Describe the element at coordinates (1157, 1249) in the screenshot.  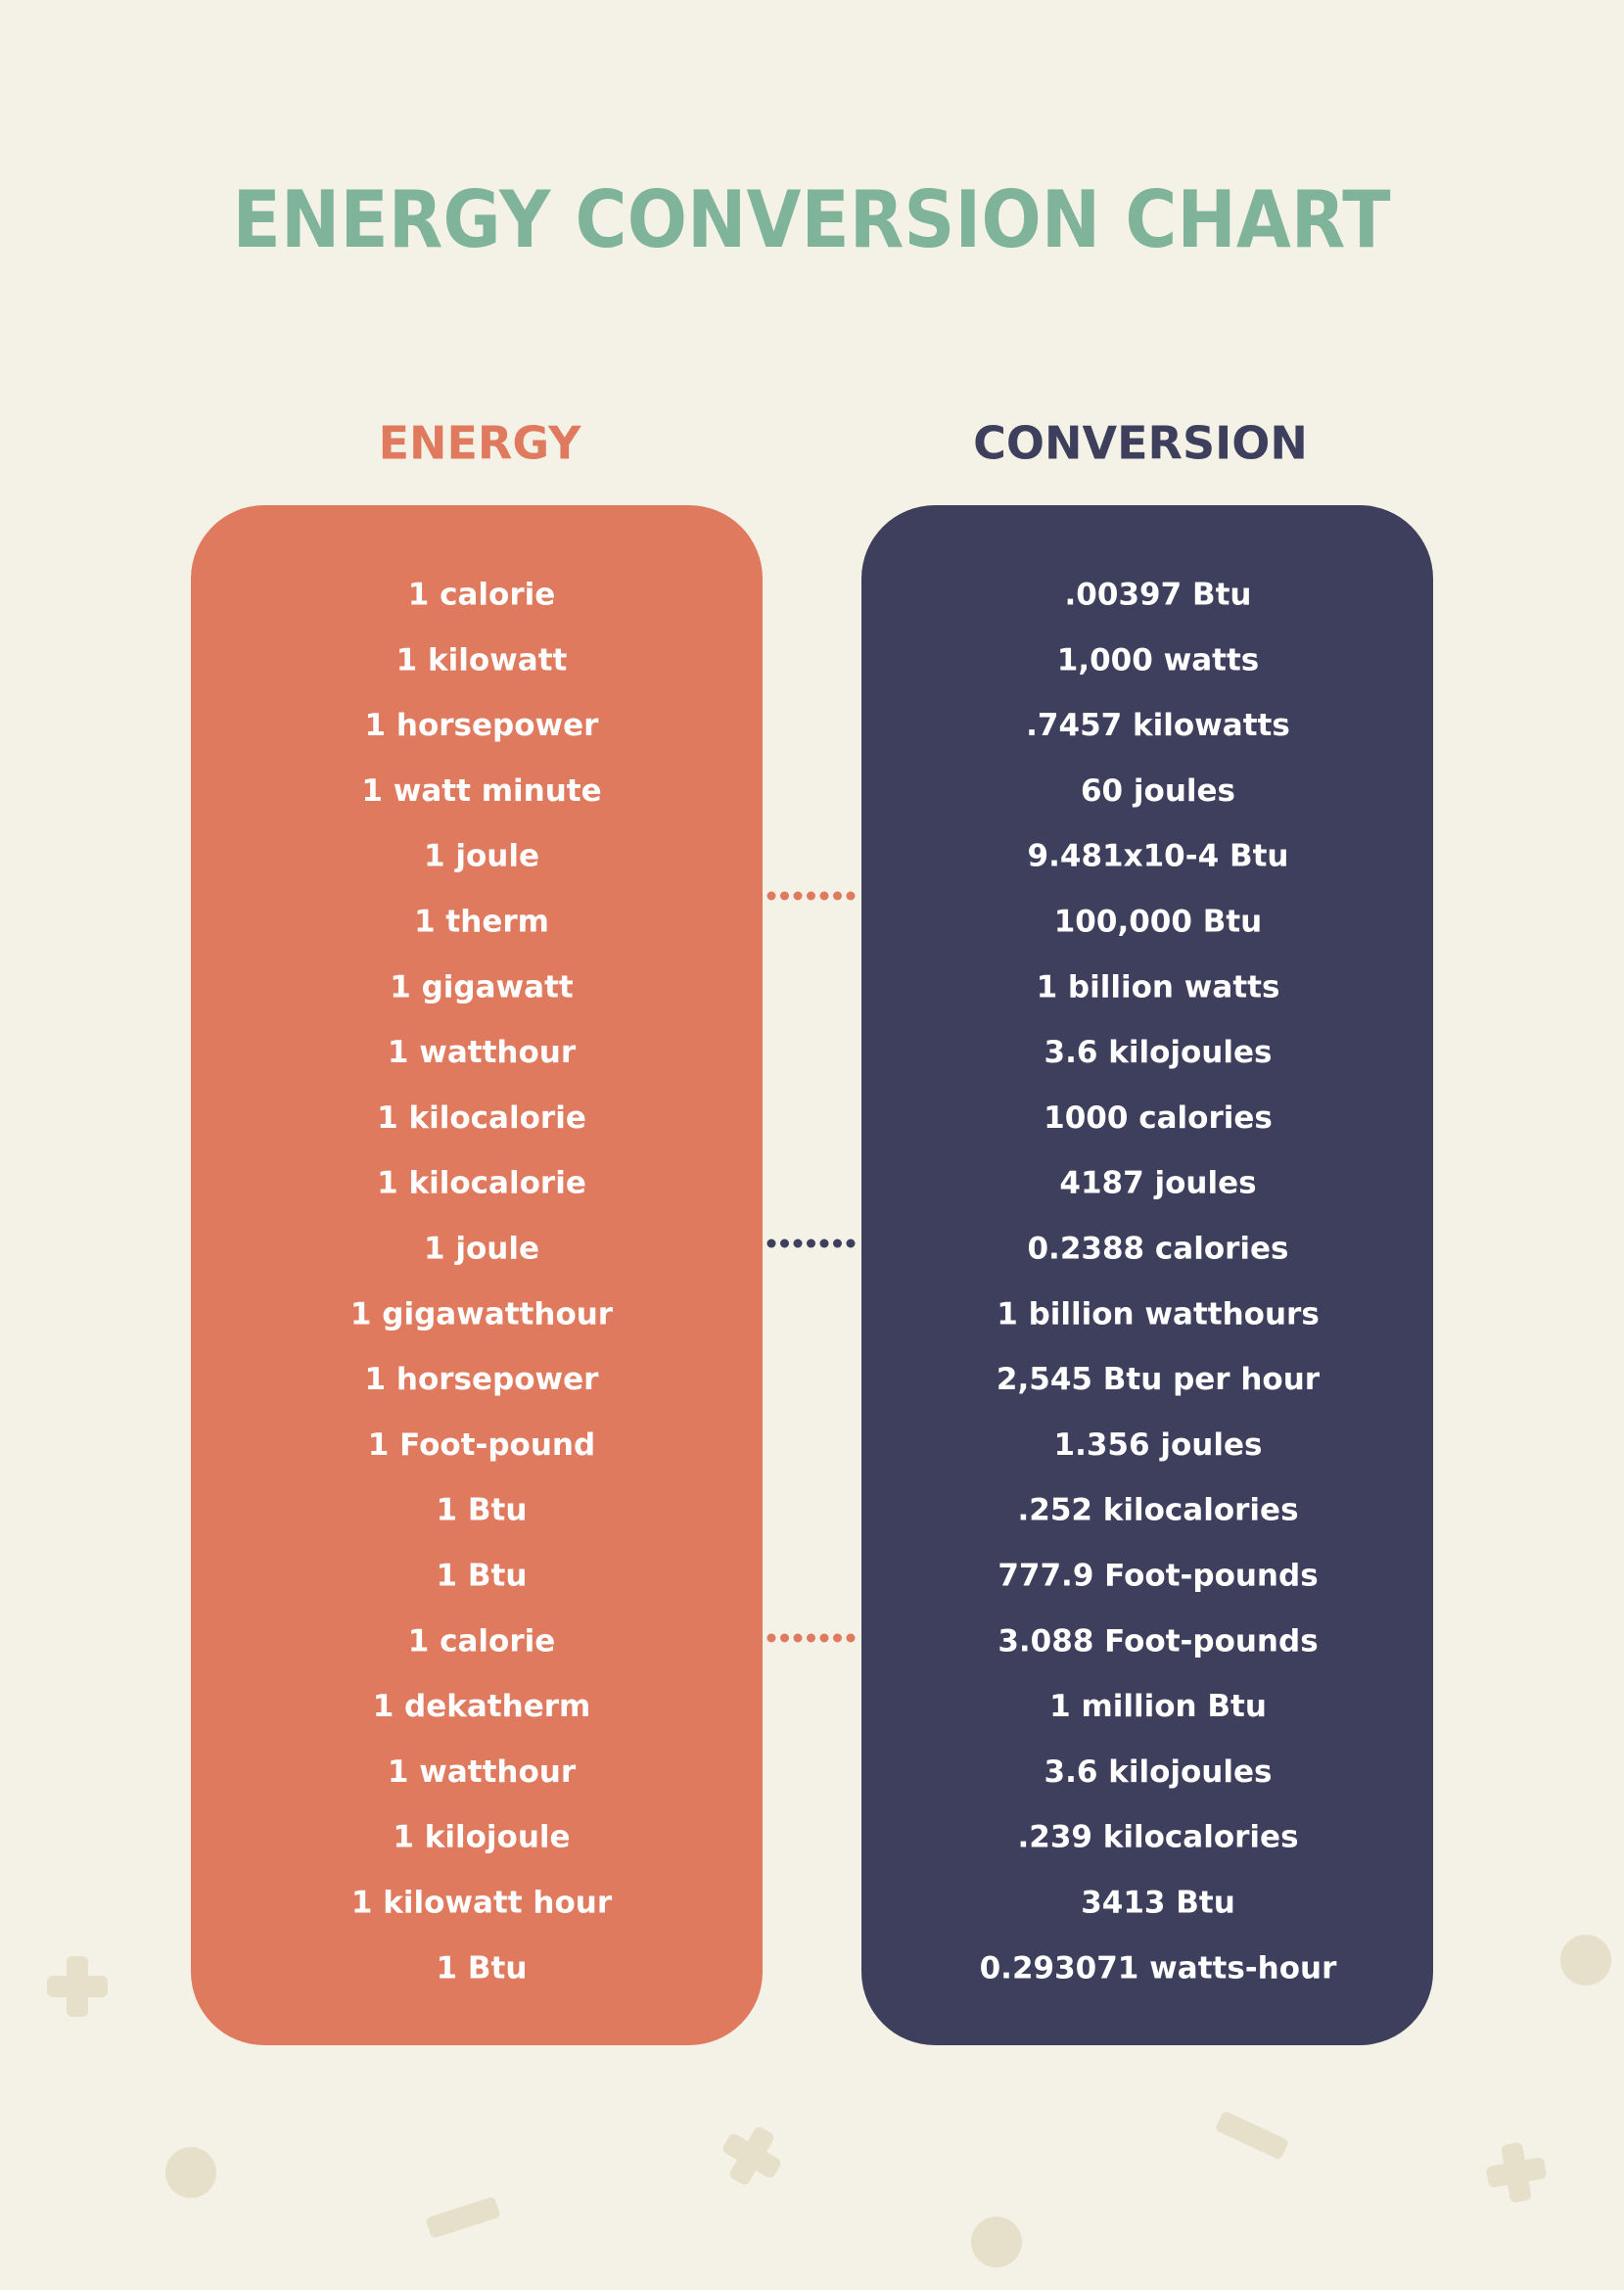
I see `conversion-cell: 0.2388 calories` at that location.